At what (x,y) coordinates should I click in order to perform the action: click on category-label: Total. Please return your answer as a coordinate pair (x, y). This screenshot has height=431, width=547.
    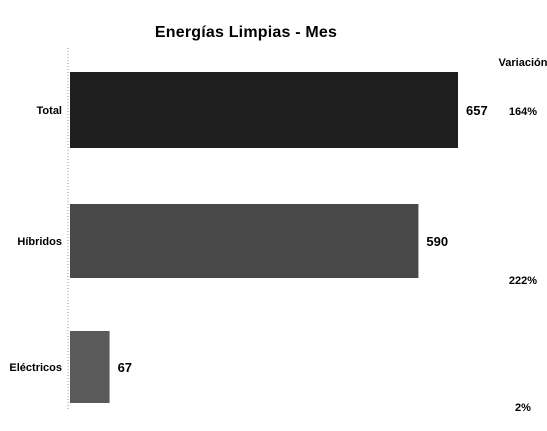
    Looking at the image, I should click on (49, 111).